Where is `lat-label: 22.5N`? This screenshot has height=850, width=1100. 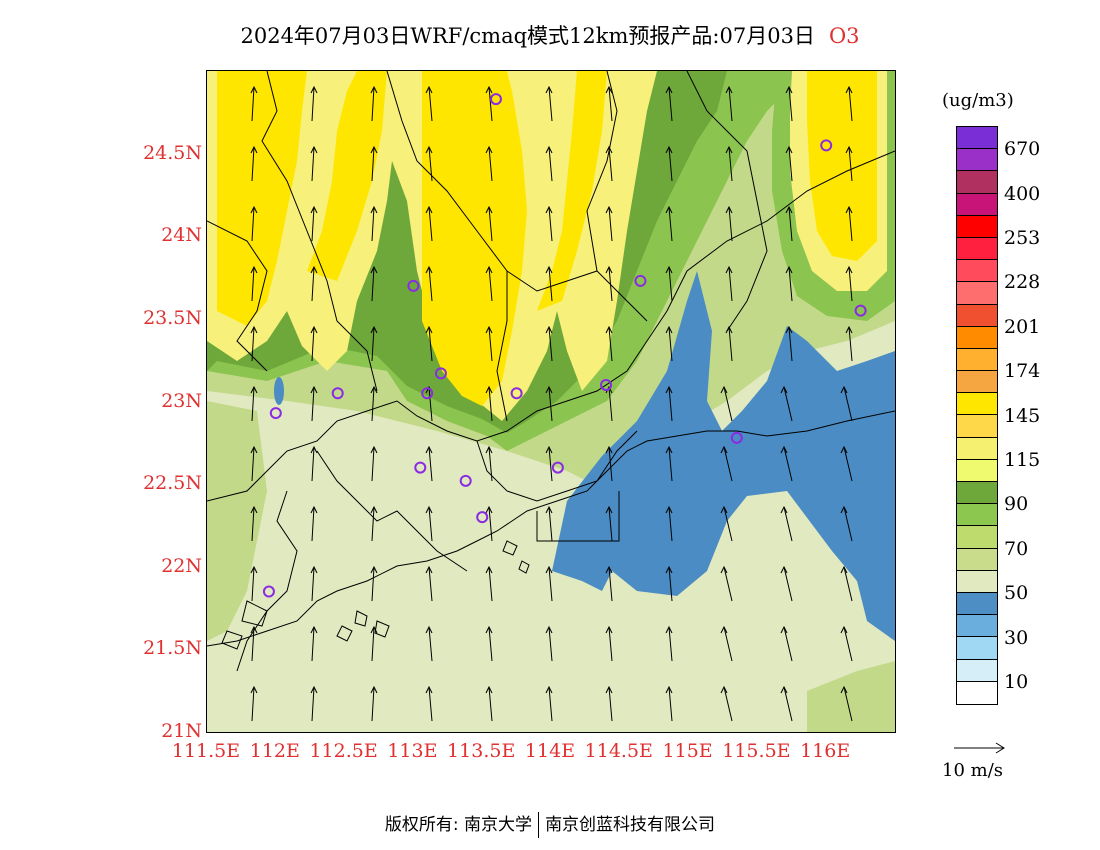 lat-label: 22.5N is located at coordinates (172, 483).